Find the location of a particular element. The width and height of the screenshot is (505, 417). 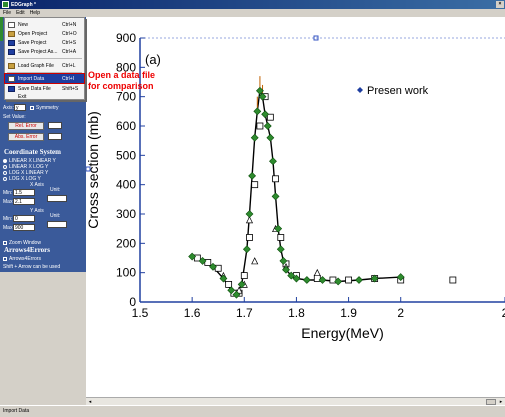

coord-option-linx-logy: LINEAR X LOG Y is located at coordinates (25, 167).